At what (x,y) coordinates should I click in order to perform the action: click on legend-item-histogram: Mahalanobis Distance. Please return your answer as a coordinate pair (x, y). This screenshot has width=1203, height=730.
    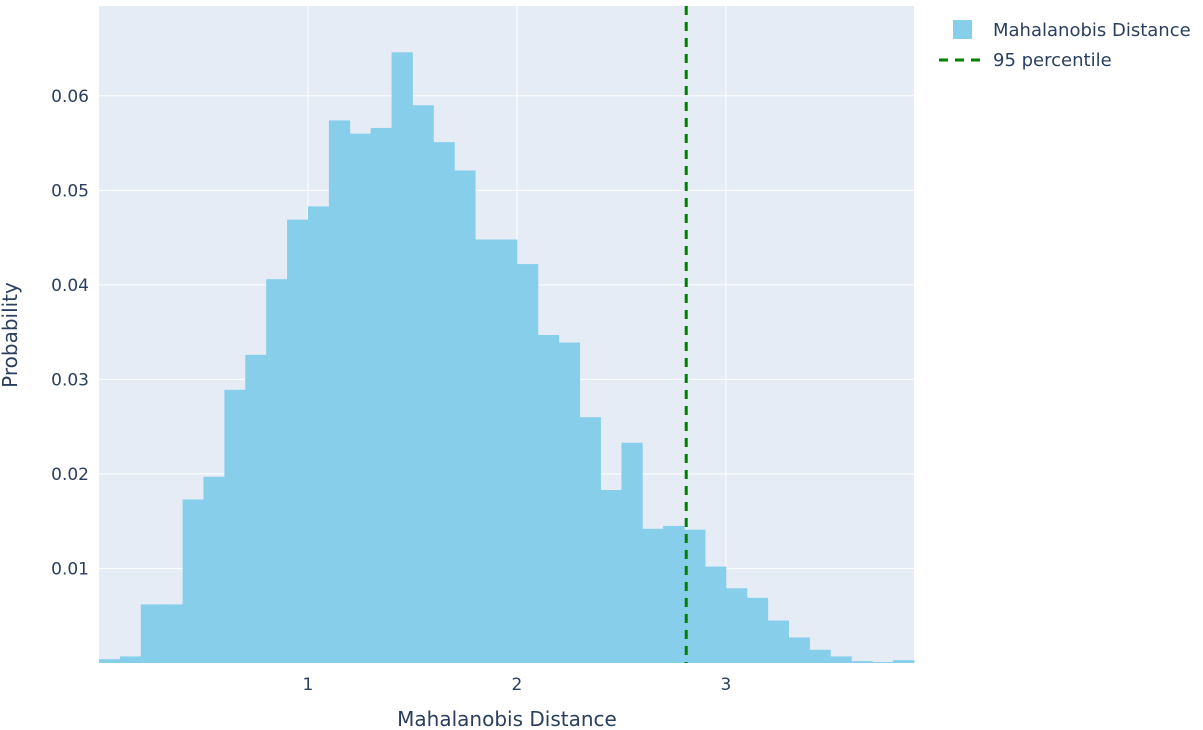
    Looking at the image, I should click on (1072, 30).